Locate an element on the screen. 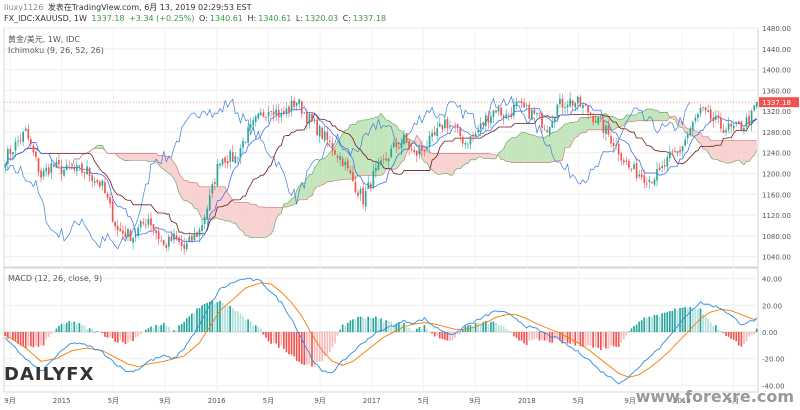 This screenshot has height=410, width=800. price-y-tick-label: 1120.00 is located at coordinates (776, 216).